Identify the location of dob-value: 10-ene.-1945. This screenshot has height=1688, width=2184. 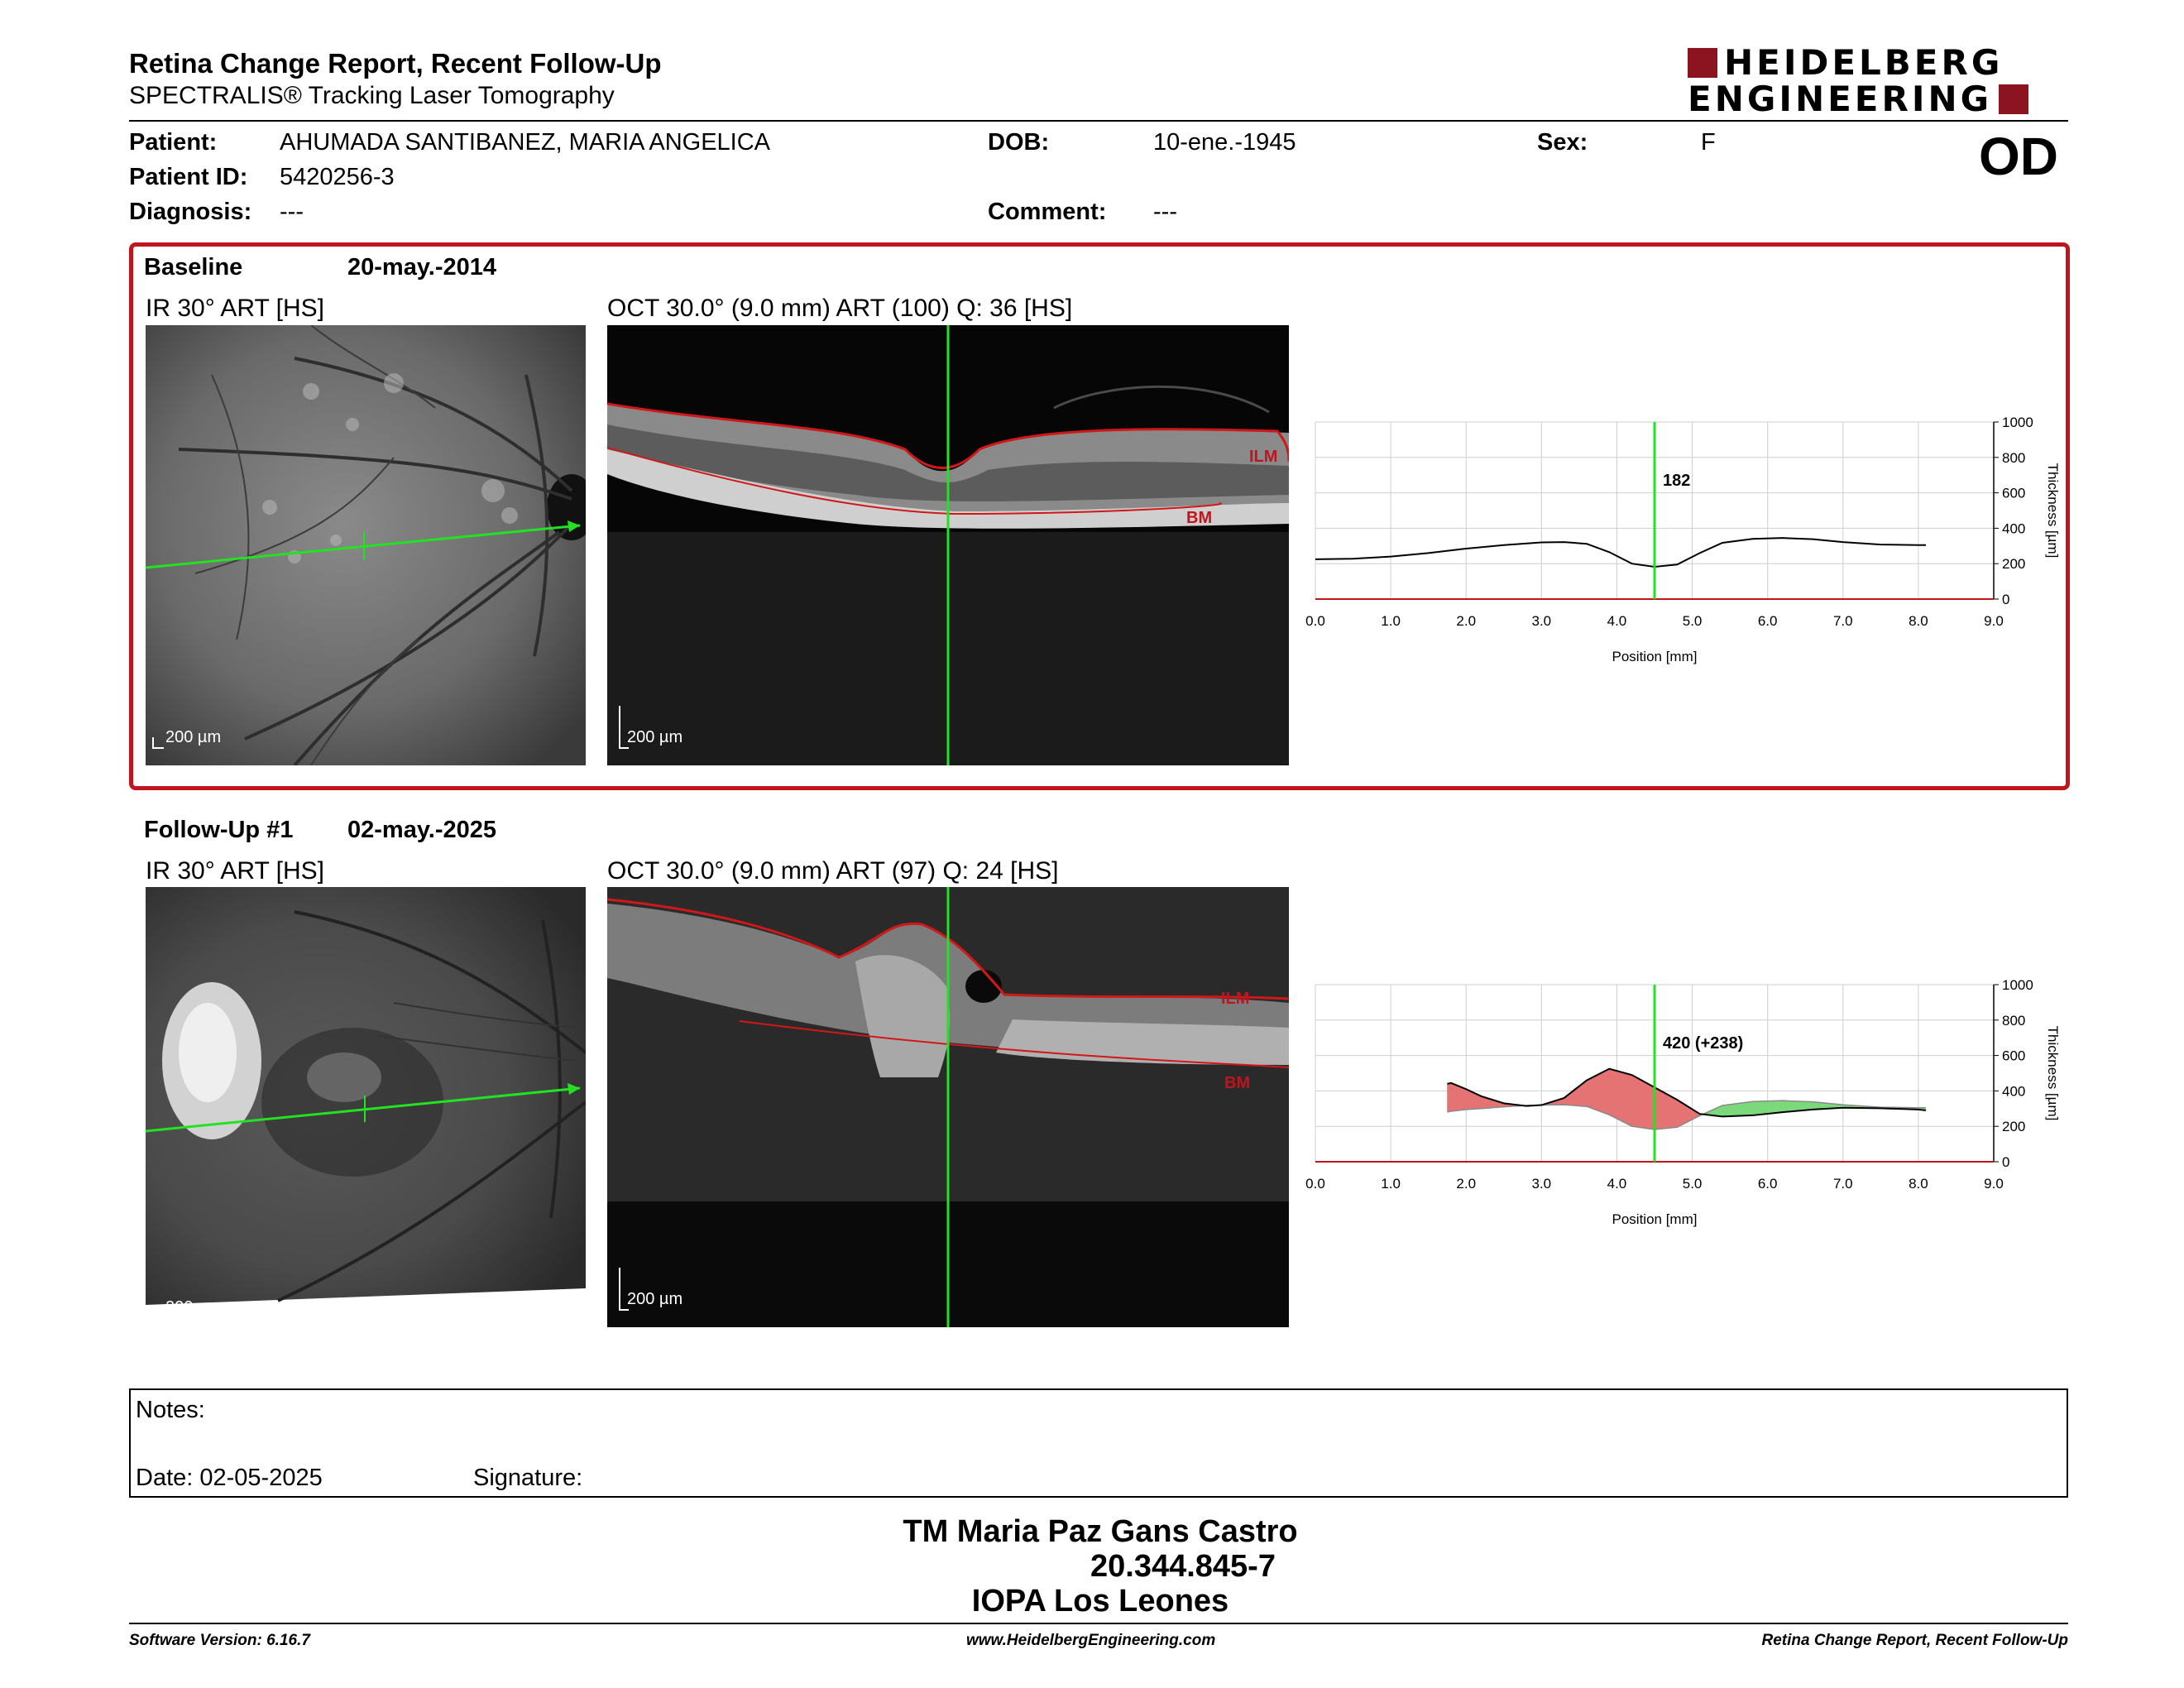
(1224, 142).